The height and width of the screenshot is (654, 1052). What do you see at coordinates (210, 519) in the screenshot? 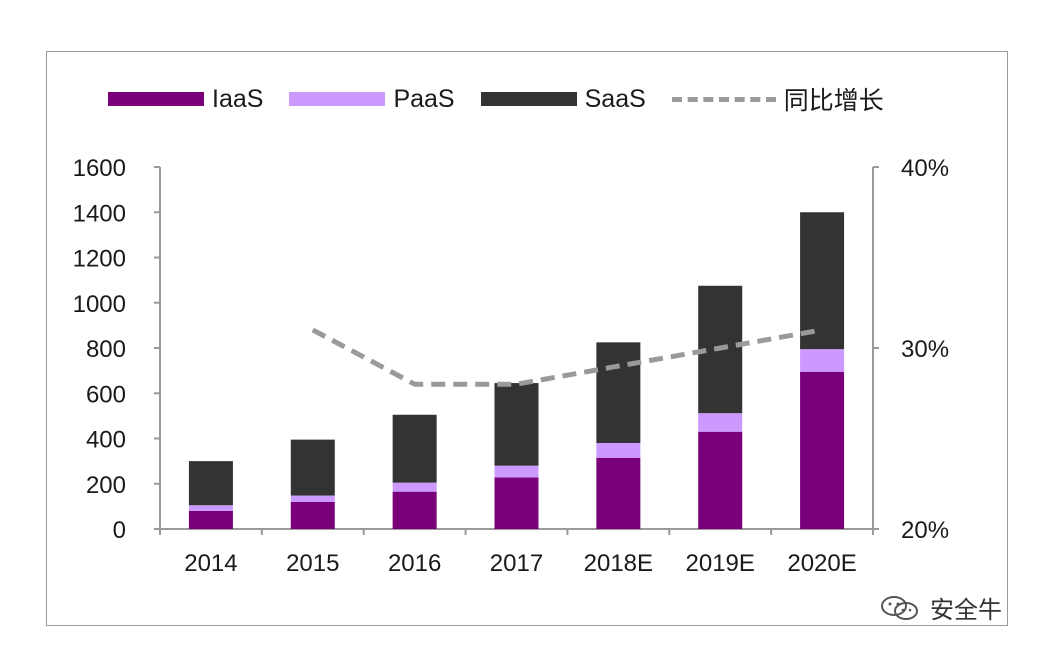
I see `bar-iaas-2014` at bounding box center [210, 519].